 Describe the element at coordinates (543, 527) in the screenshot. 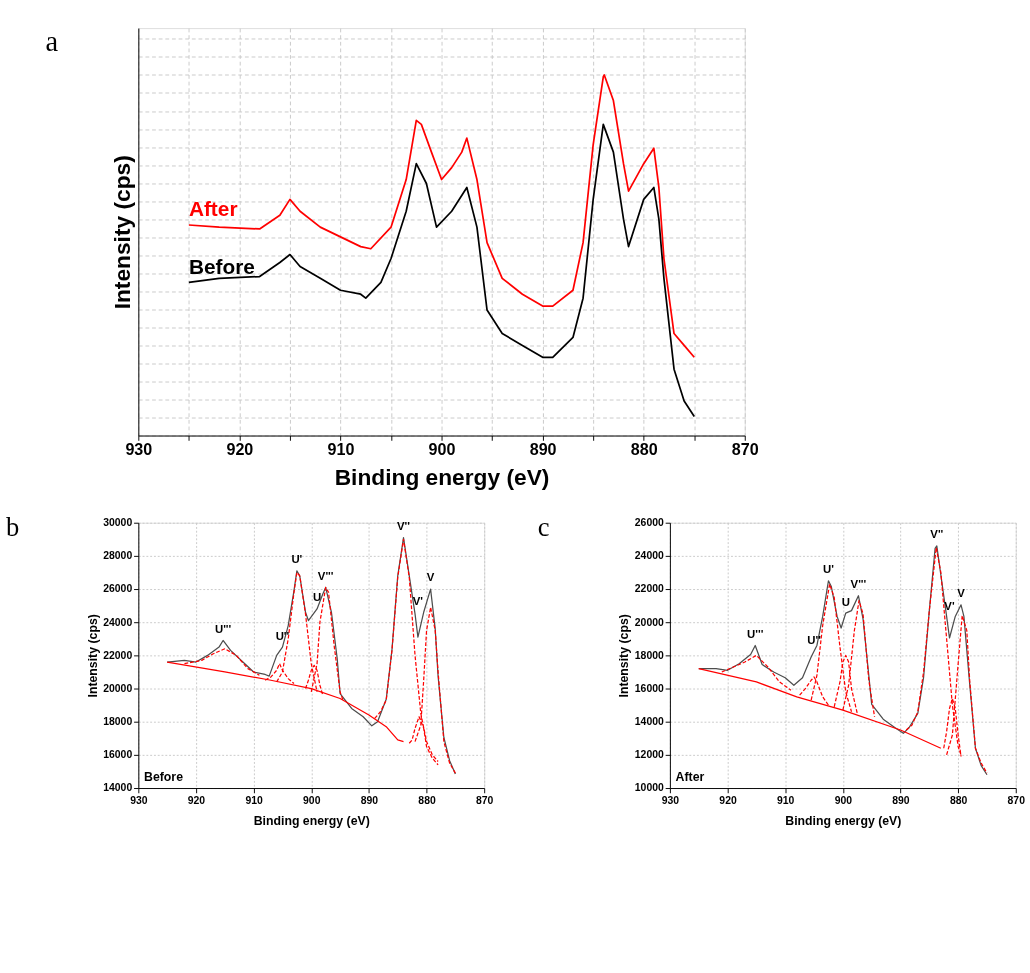

I see `chart-title: c` at that location.